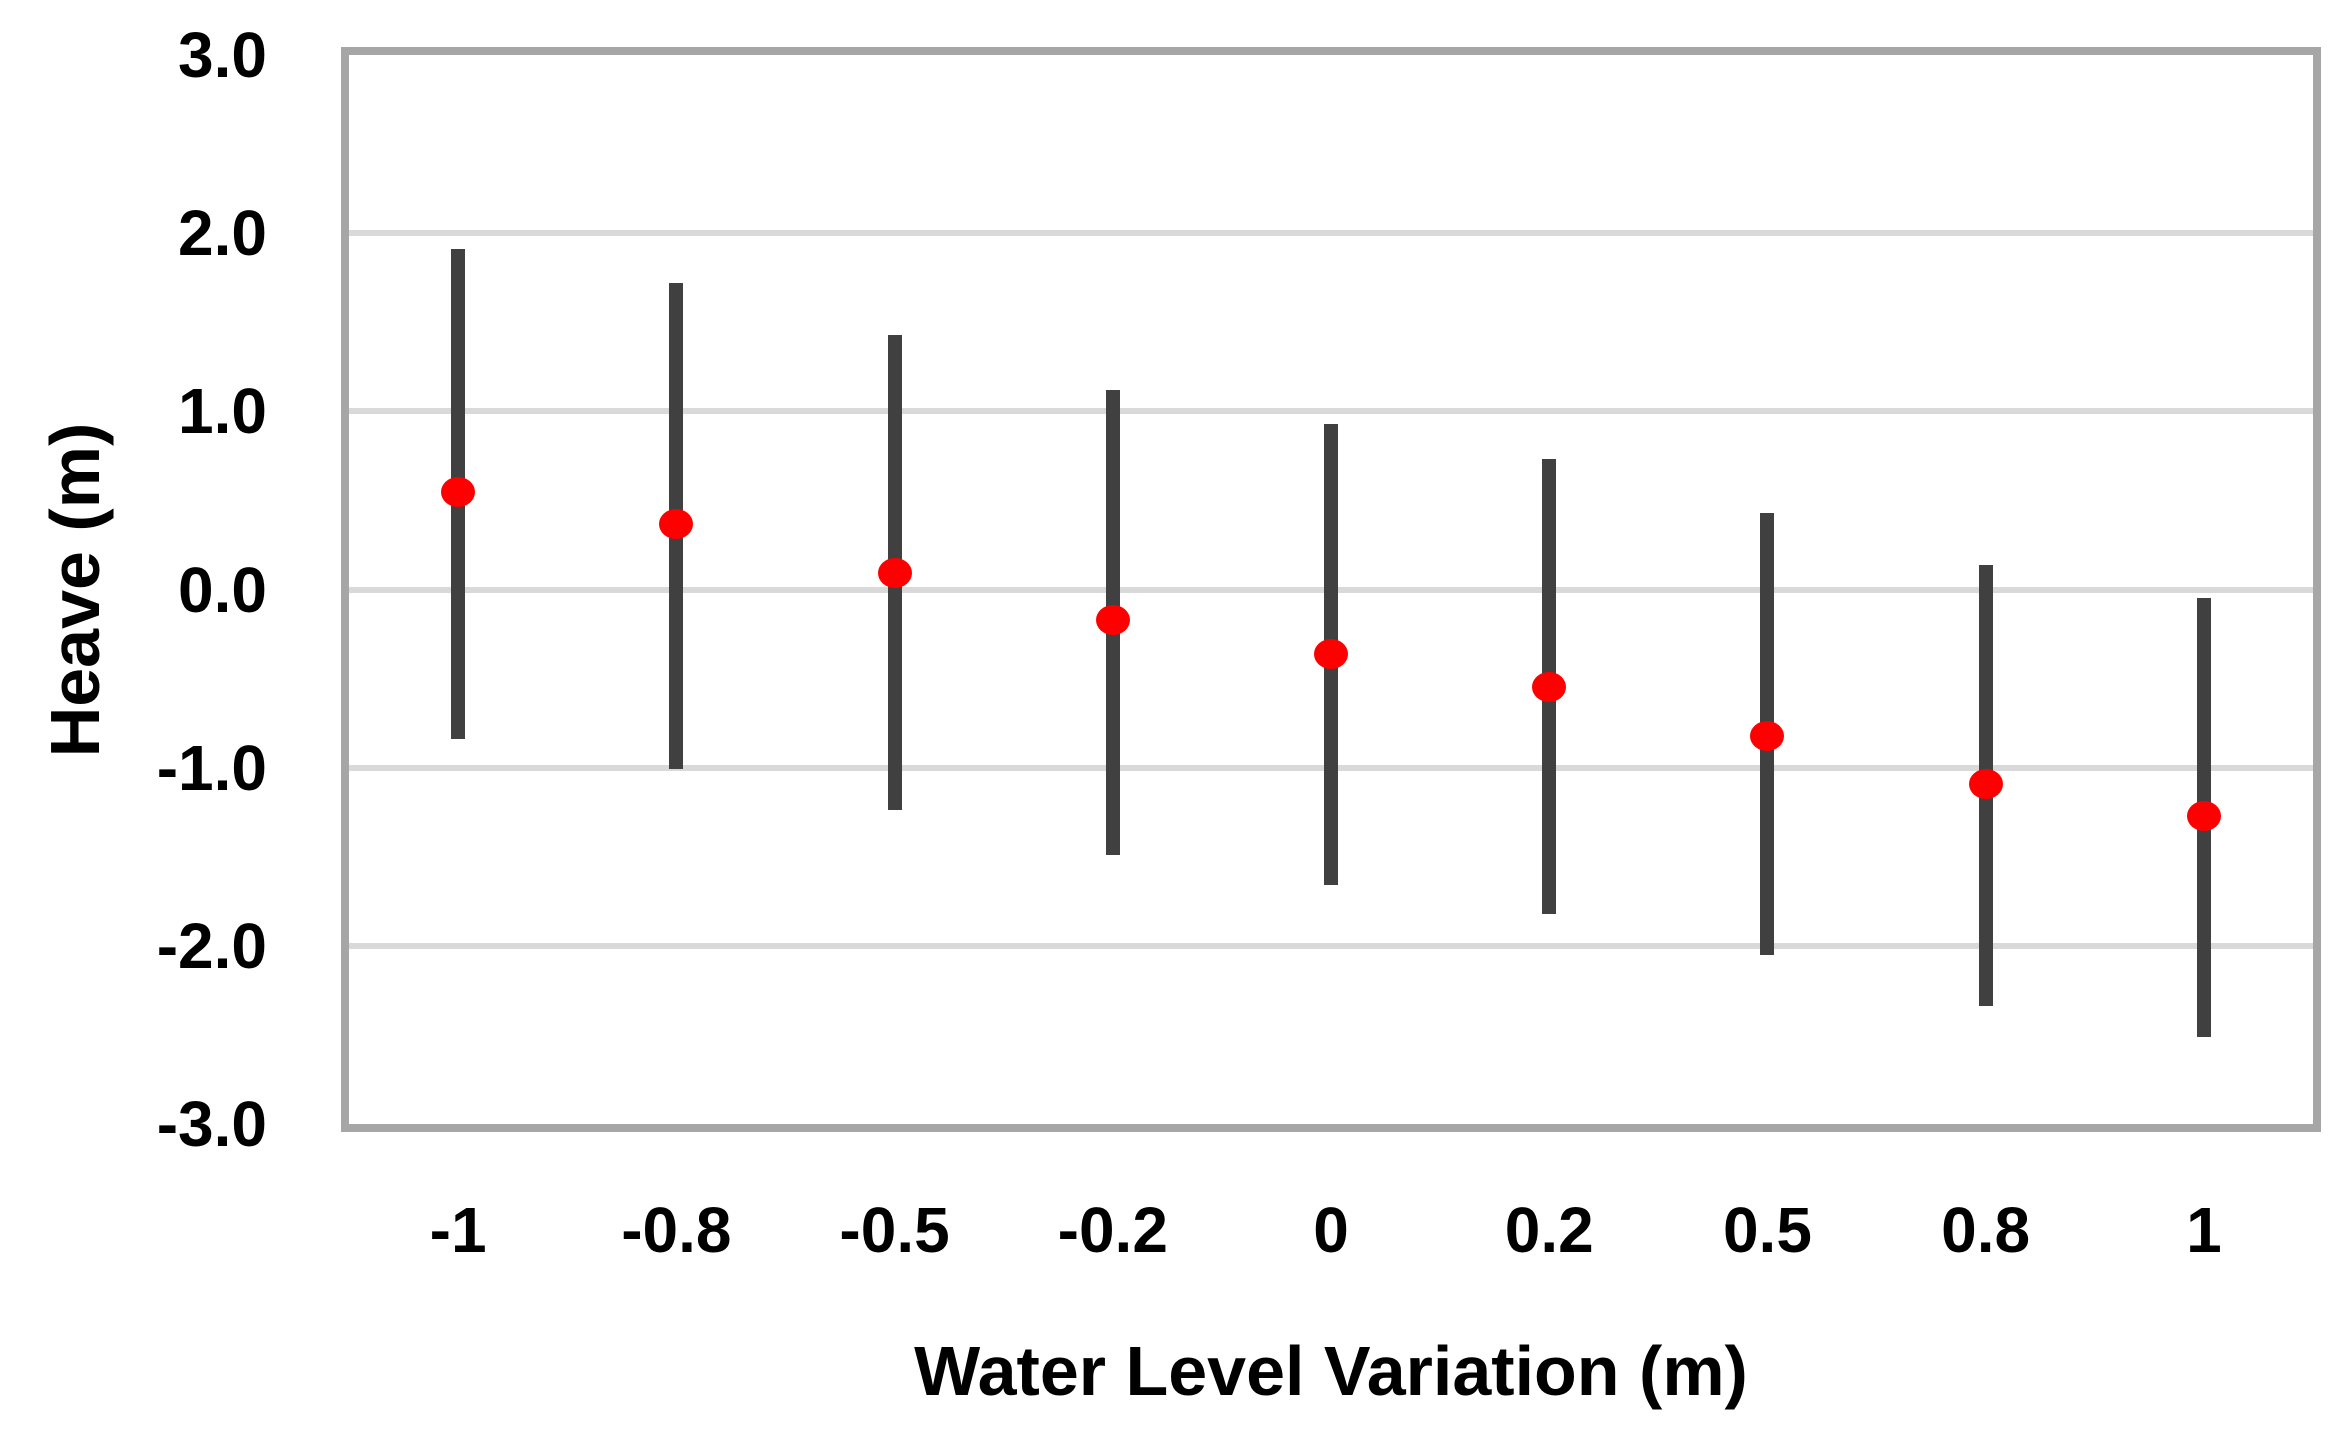 The height and width of the screenshot is (1431, 2342). I want to click on y-tick-label: 0.0, so click(222, 589).